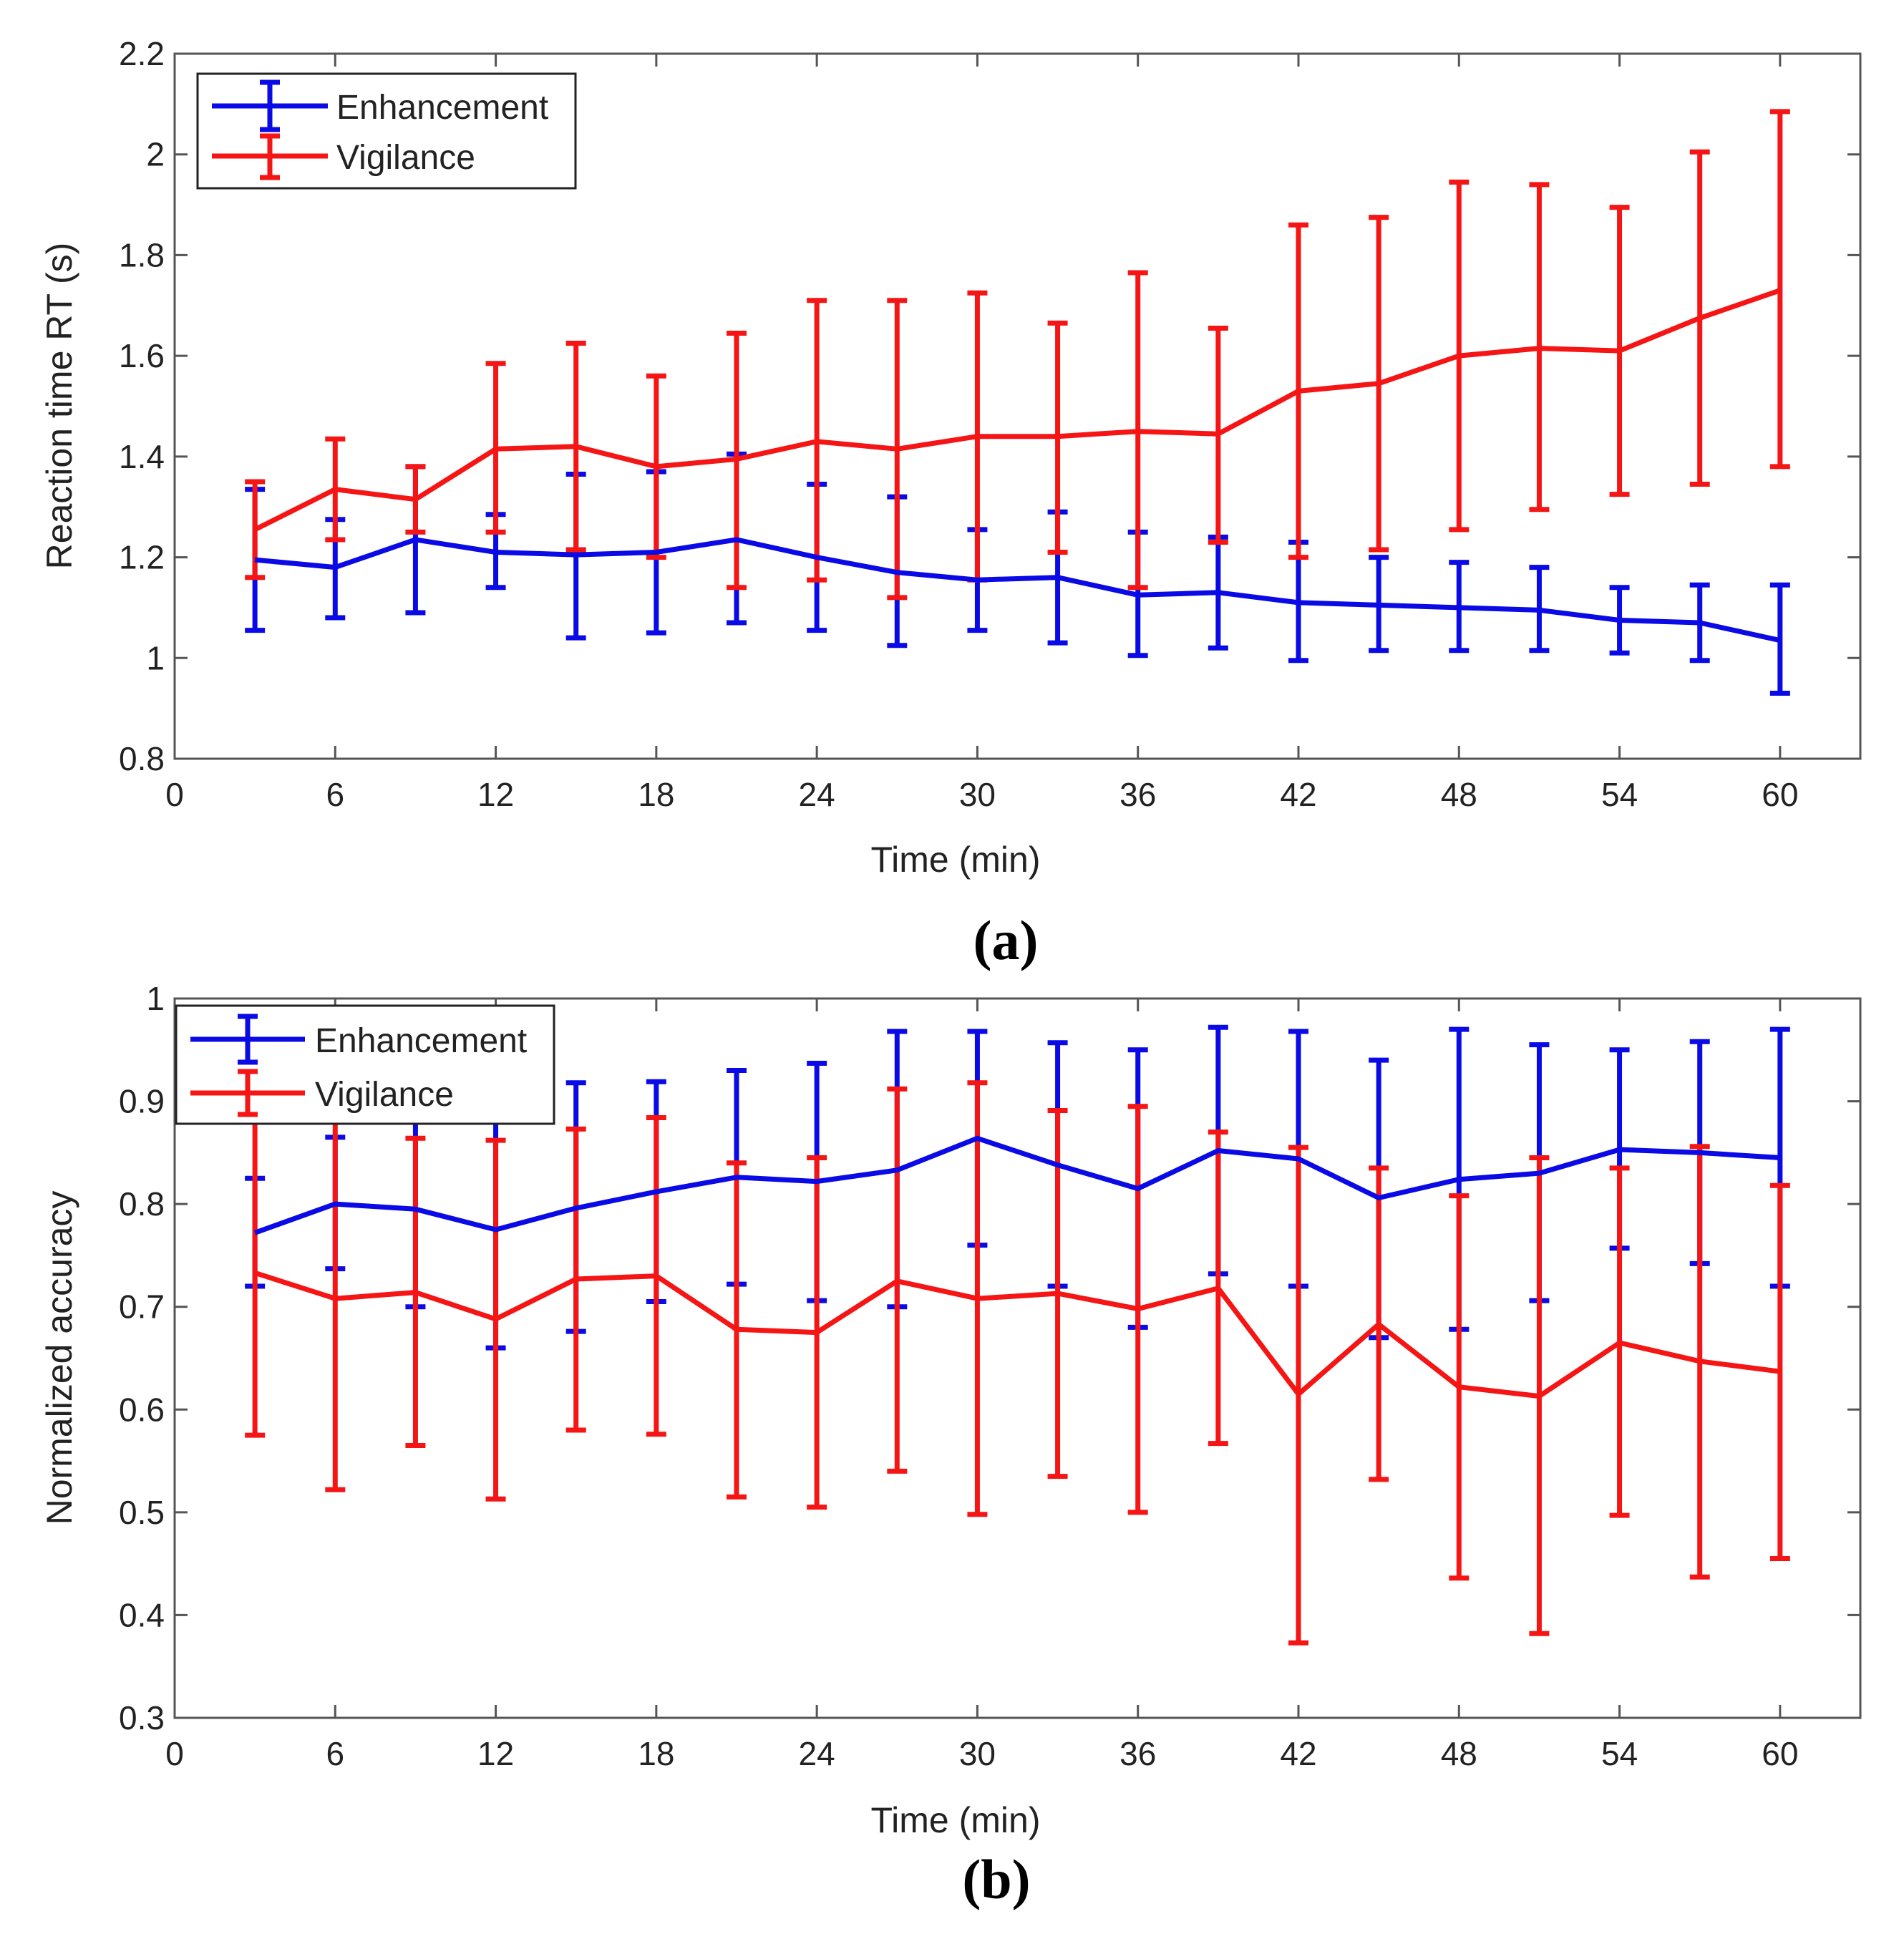  I want to click on y-axis-label: Normalized accuracy, so click(59, 1358).